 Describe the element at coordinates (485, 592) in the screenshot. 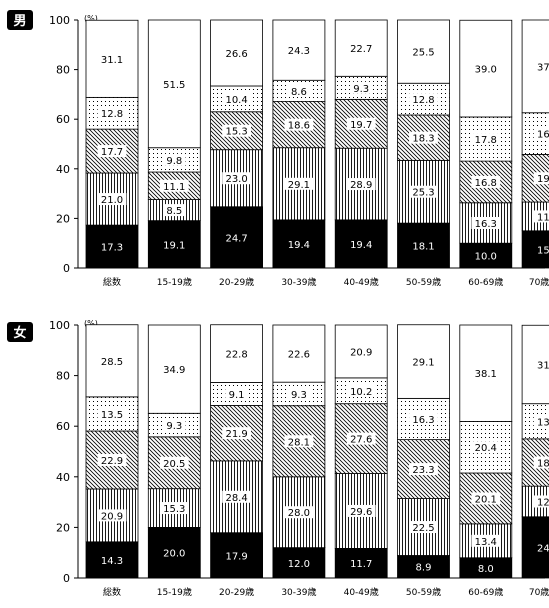

I see `x-category-label: 60-69歳` at that location.